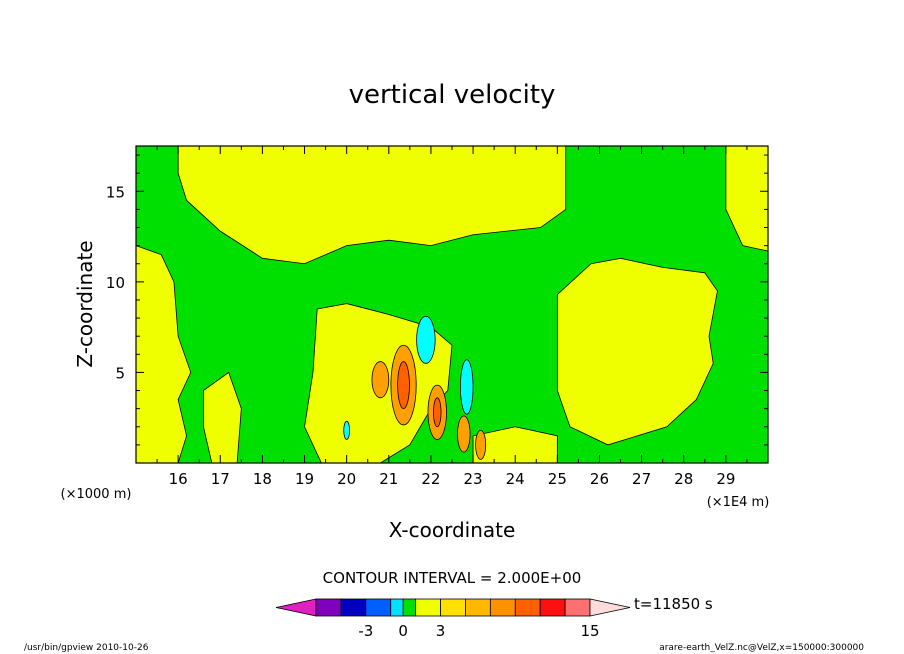 This screenshot has height=654, width=904. What do you see at coordinates (452, 95) in the screenshot?
I see `chart-title: vertical velocity` at bounding box center [452, 95].